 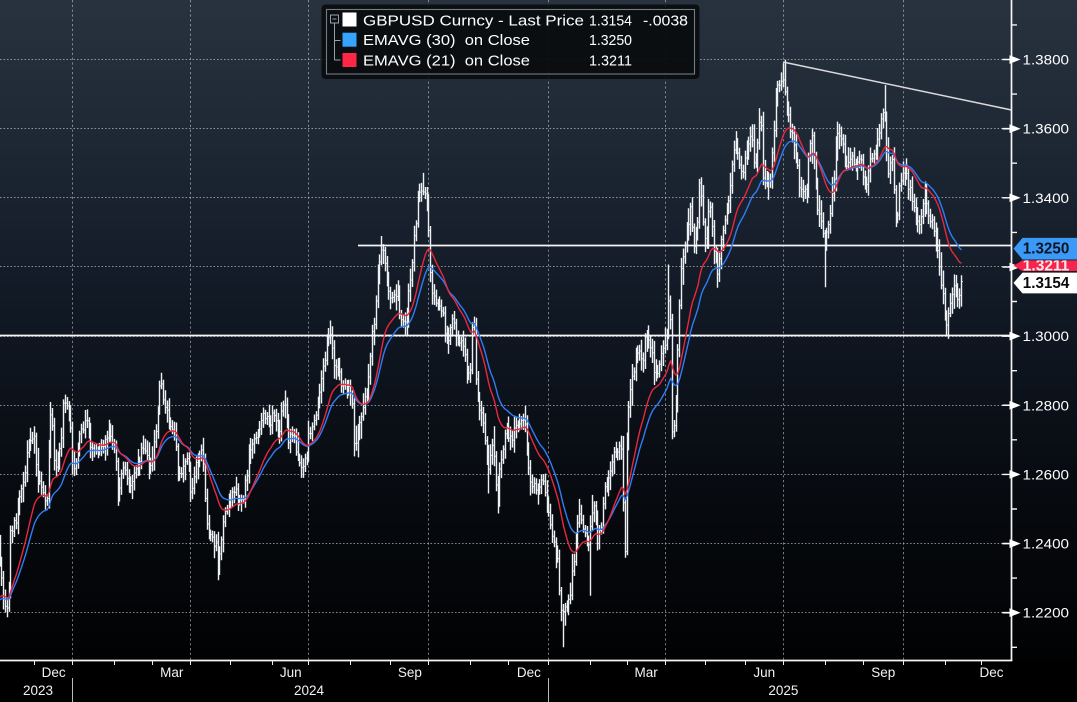 What do you see at coordinates (446, 60) in the screenshot?
I see `svg-text: EMAVG (21) on Close` at bounding box center [446, 60].